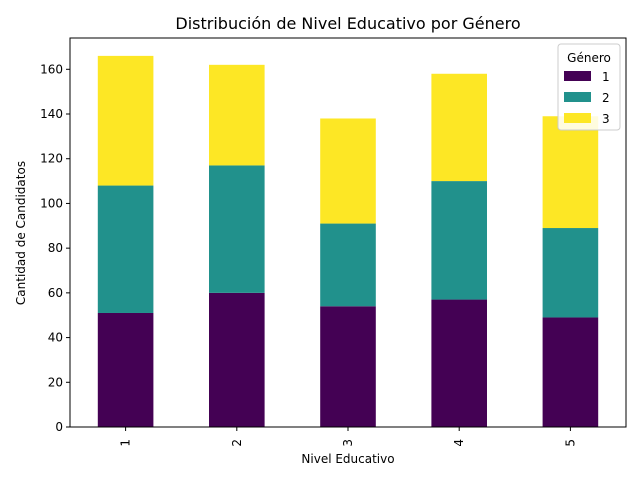 This screenshot has height=484, width=640. What do you see at coordinates (21, 233) in the screenshot?
I see `y-axis-label: Cantidad de Candidatos` at bounding box center [21, 233].